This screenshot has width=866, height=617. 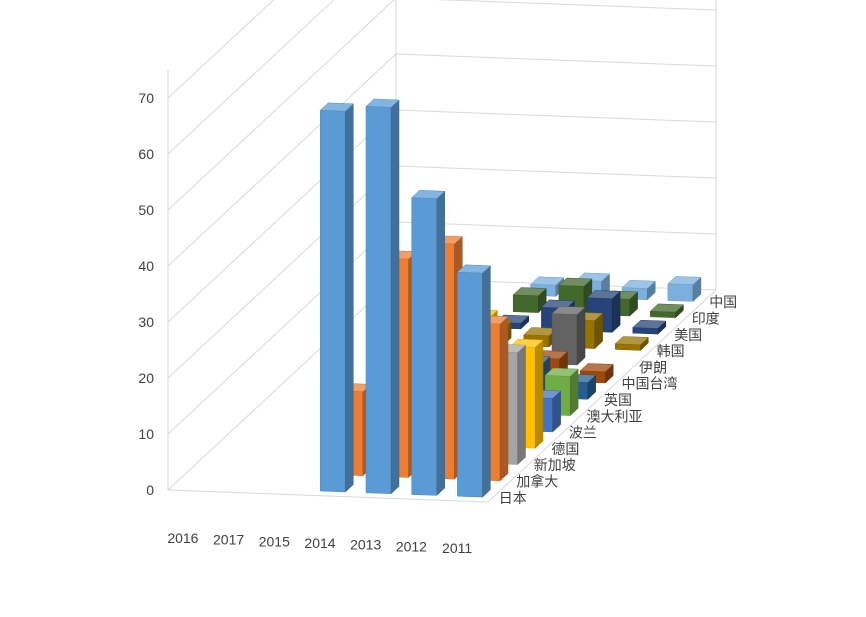 What do you see at coordinates (274, 541) in the screenshot?
I see `year-label: 2015` at bounding box center [274, 541].